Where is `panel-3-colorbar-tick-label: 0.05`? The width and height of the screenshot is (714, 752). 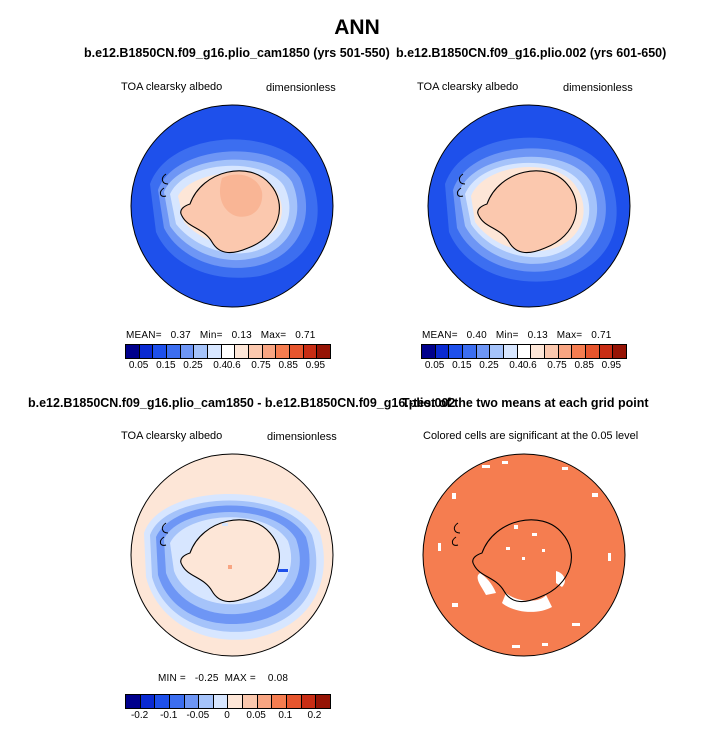 panel-3-colorbar-tick-label: 0.05 is located at coordinates (256, 715).